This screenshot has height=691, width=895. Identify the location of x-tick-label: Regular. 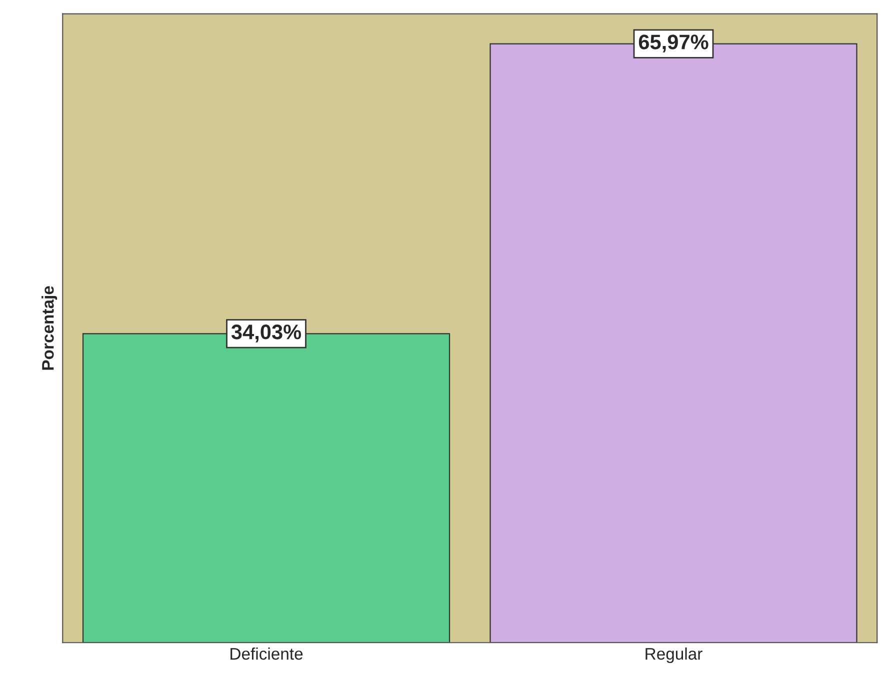
(674, 655).